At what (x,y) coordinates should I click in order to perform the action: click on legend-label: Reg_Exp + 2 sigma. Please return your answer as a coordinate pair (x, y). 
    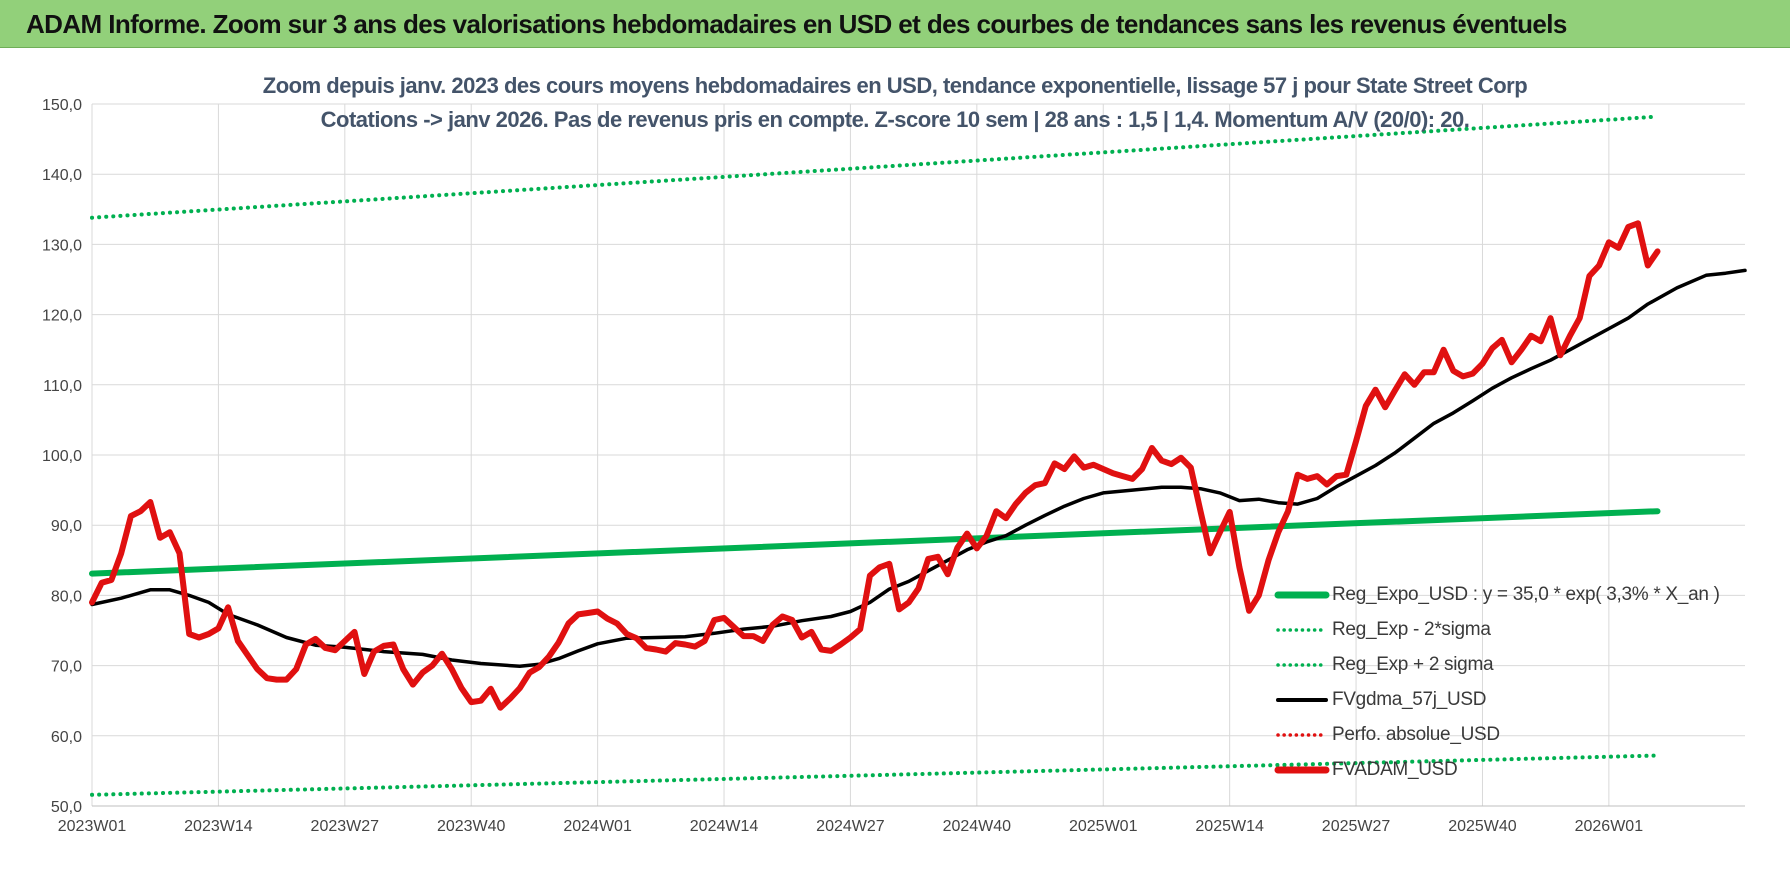
    Looking at the image, I should click on (1413, 664).